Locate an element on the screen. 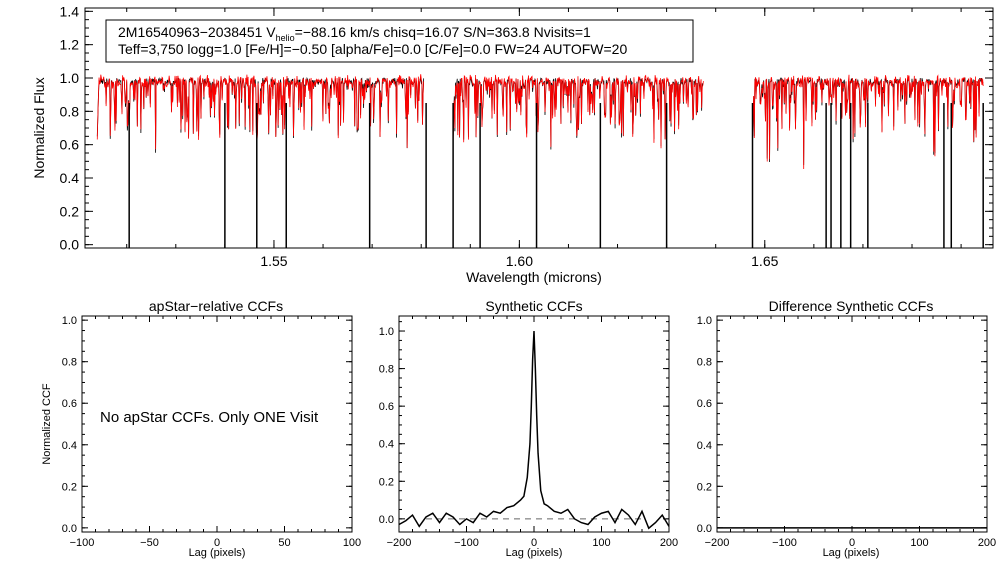  difference-ccf-ticks: −200 −100 0 100 200 0.0 0.2 0.4 0.6 0.8 1.0 is located at coordinates (846, 432).